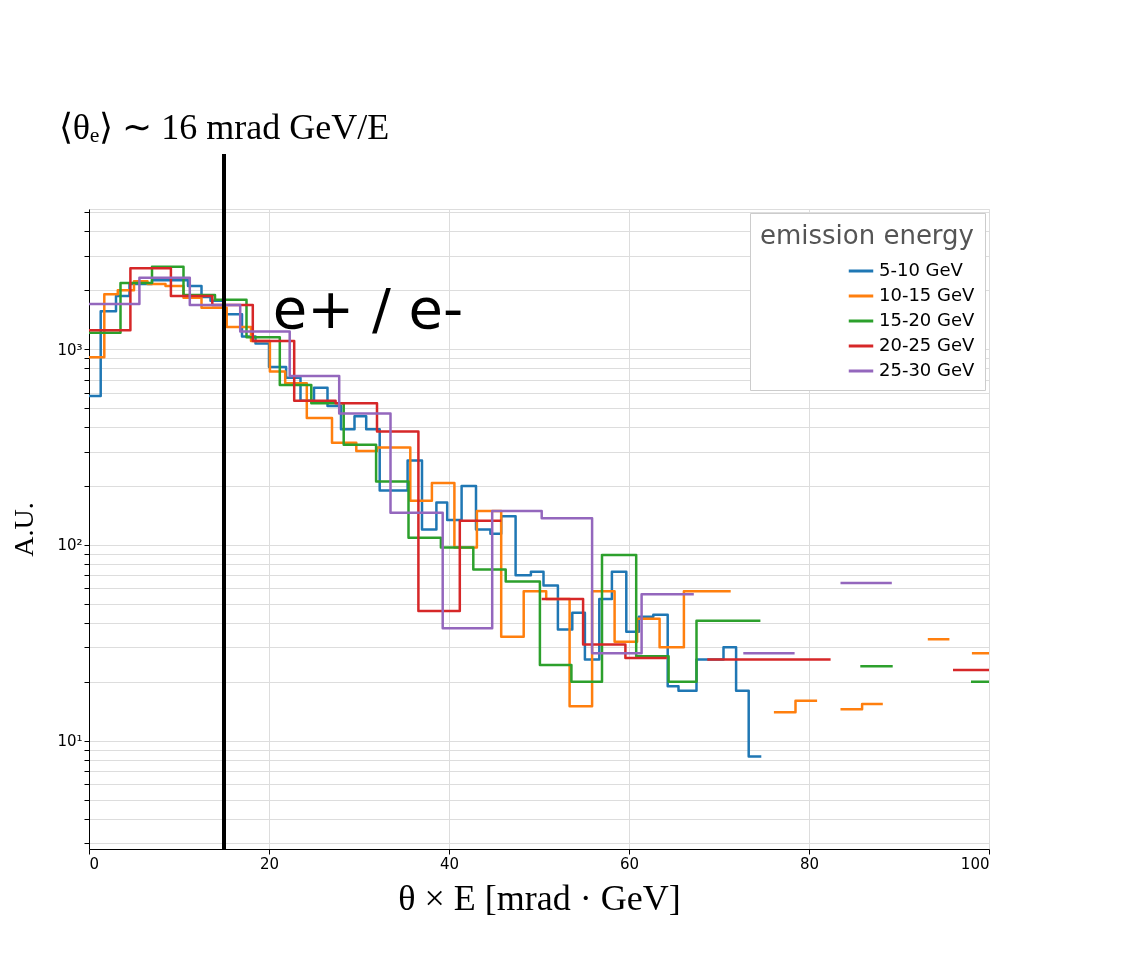  I want to click on annotation: e+ / e-, so click(368, 309).